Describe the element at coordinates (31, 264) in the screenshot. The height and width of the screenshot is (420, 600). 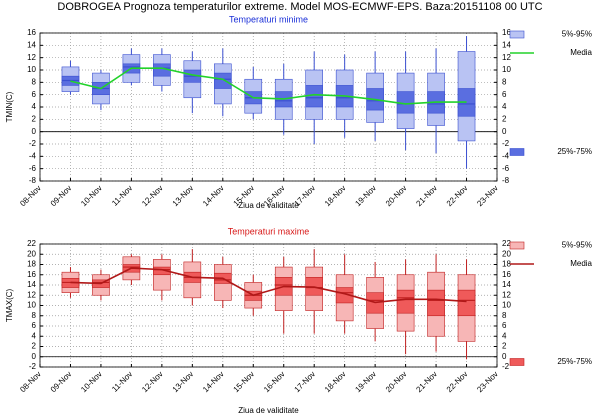
I see `y-tick-label: 18` at that location.